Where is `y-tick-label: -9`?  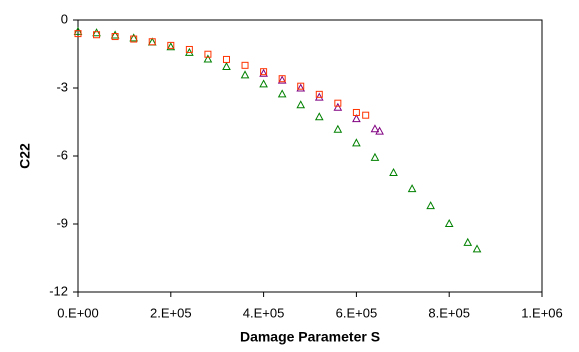
y-tick-label: -9 is located at coordinates (62, 222).